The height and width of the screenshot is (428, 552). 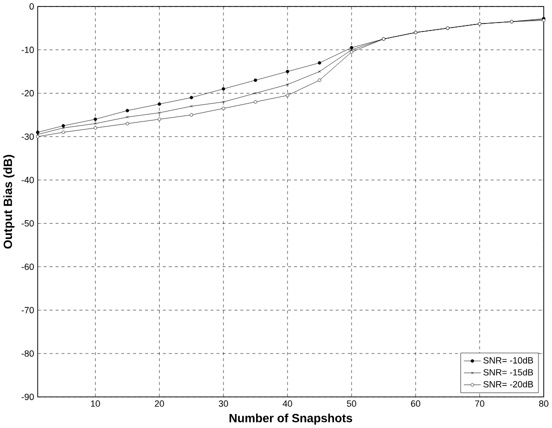 I want to click on y-tick-label: -10, so click(x=28, y=50).